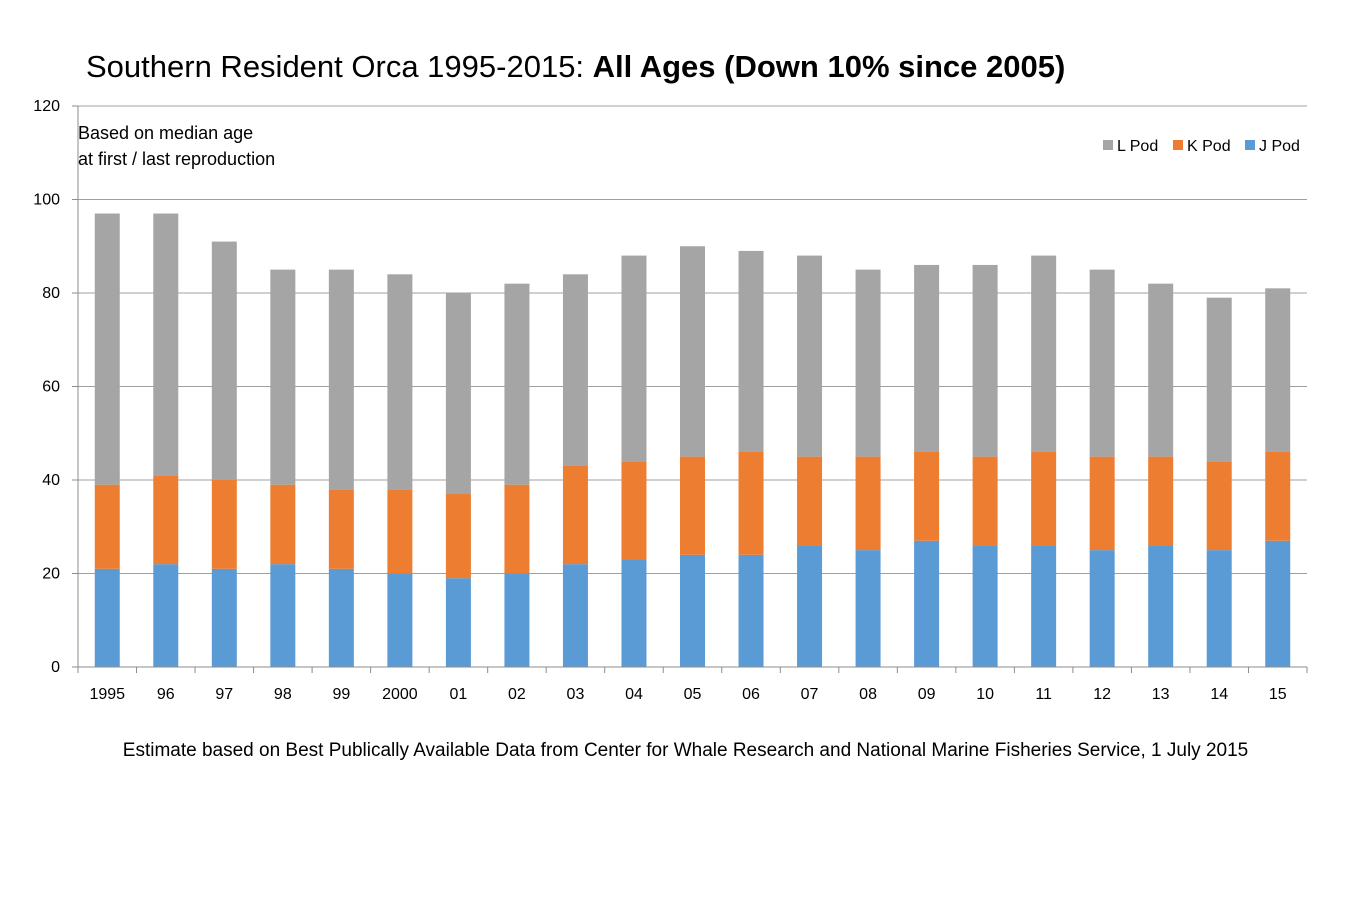 The height and width of the screenshot is (901, 1371). What do you see at coordinates (459, 694) in the screenshot?
I see `x-tick-label: 01` at bounding box center [459, 694].